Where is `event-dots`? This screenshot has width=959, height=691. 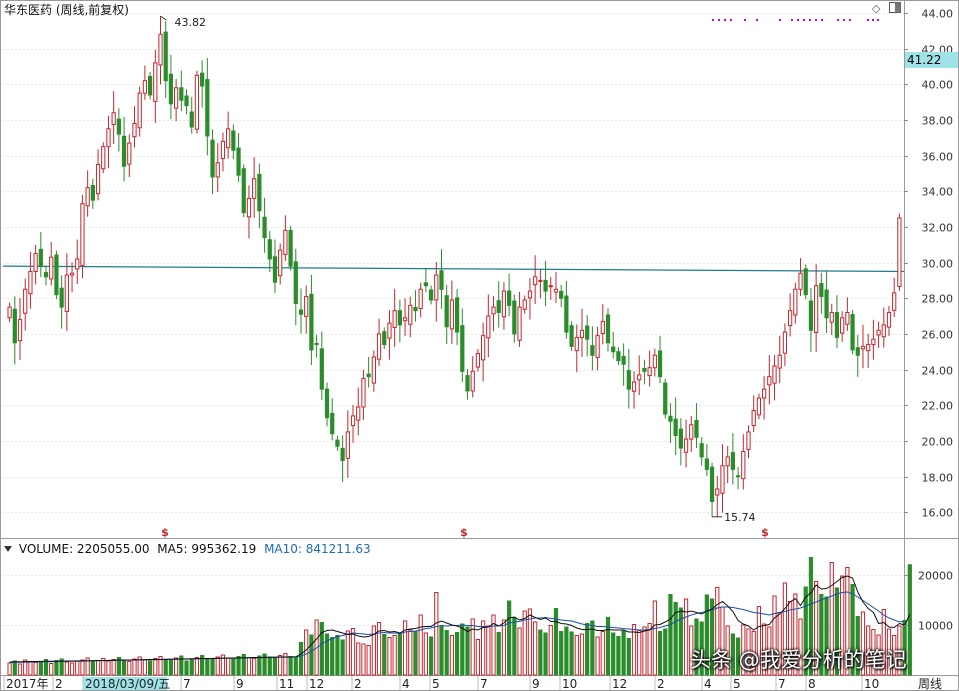
event-dots is located at coordinates (795, 20).